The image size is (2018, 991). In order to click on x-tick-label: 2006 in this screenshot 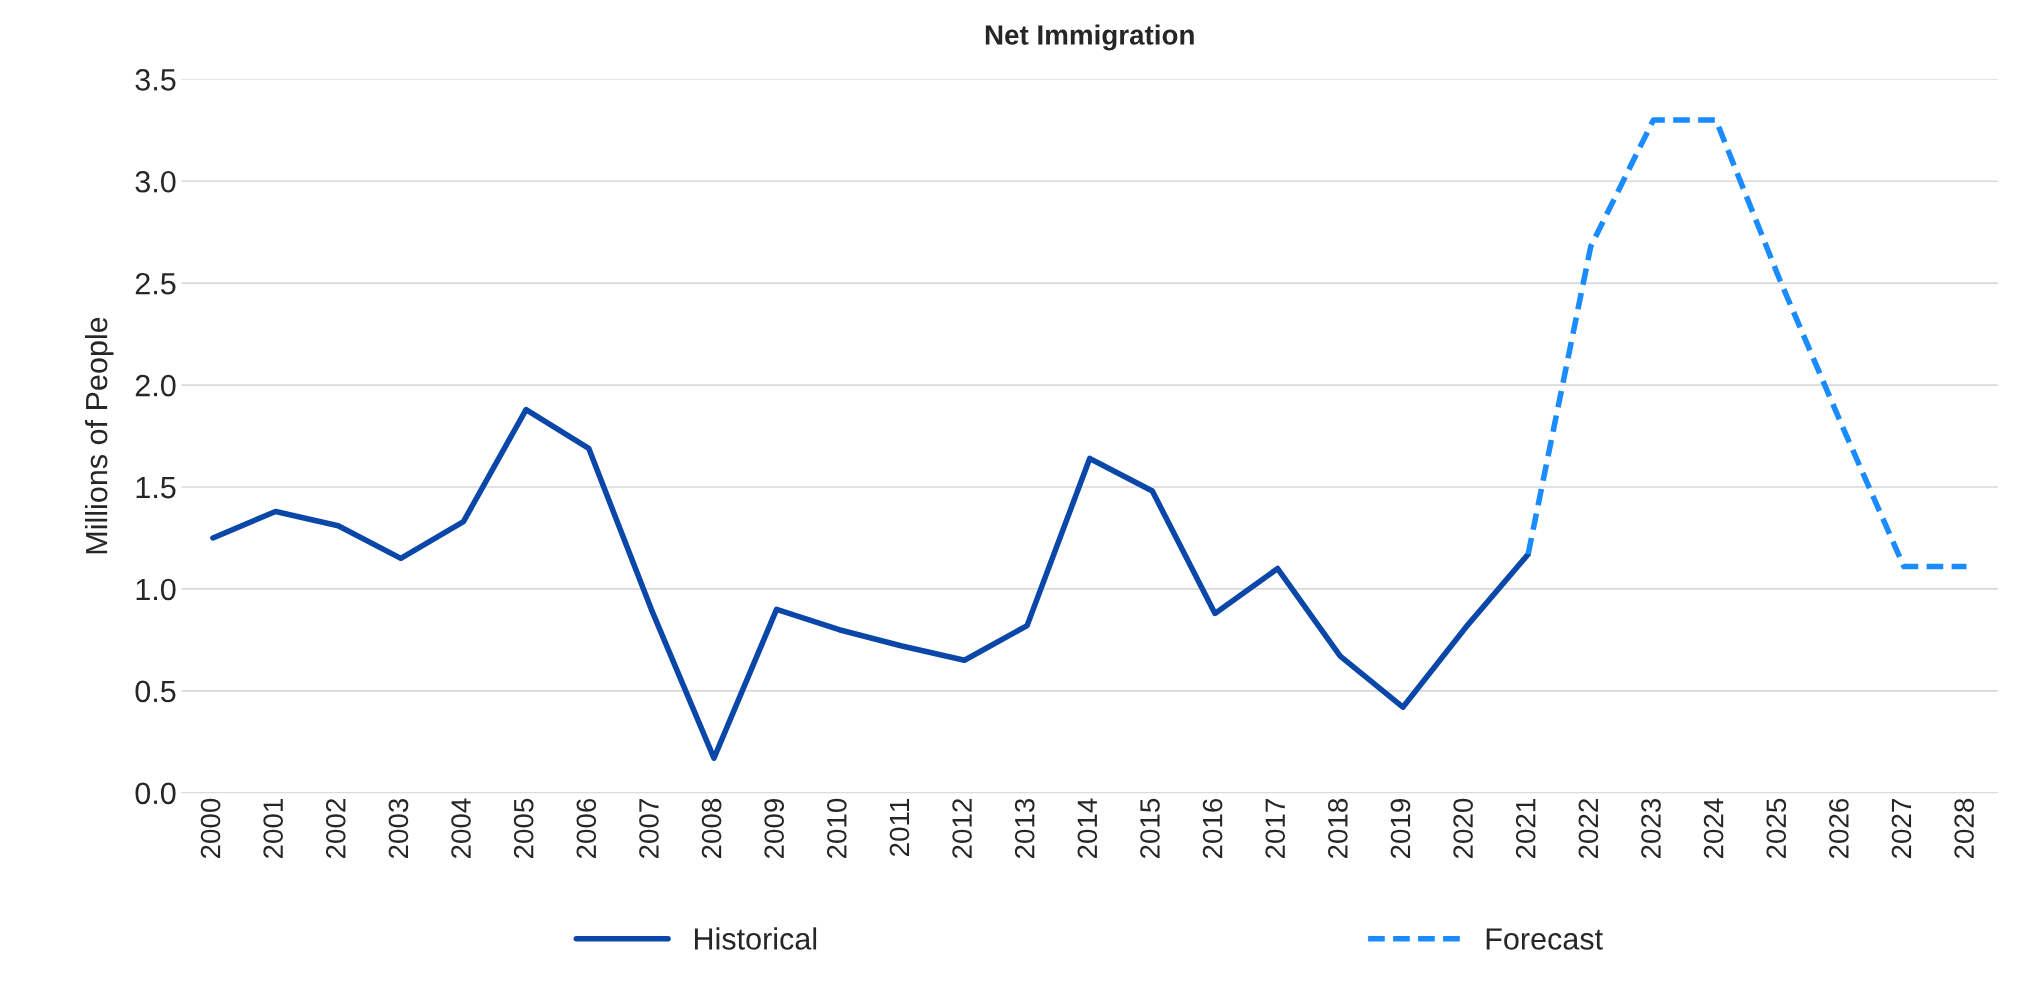, I will do `click(586, 828)`.